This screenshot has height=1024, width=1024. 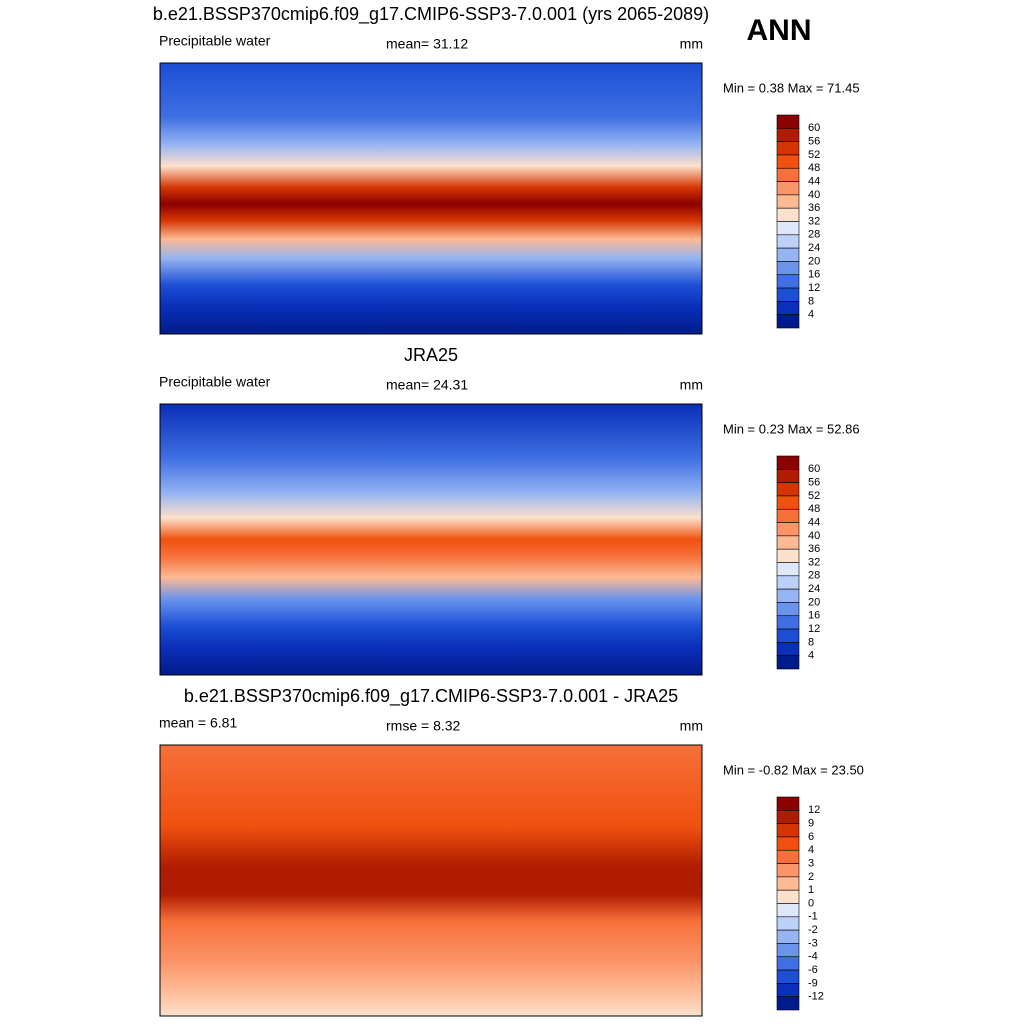 I want to click on min-max: Min = -0.82 Max = 23.50, so click(x=793, y=769).